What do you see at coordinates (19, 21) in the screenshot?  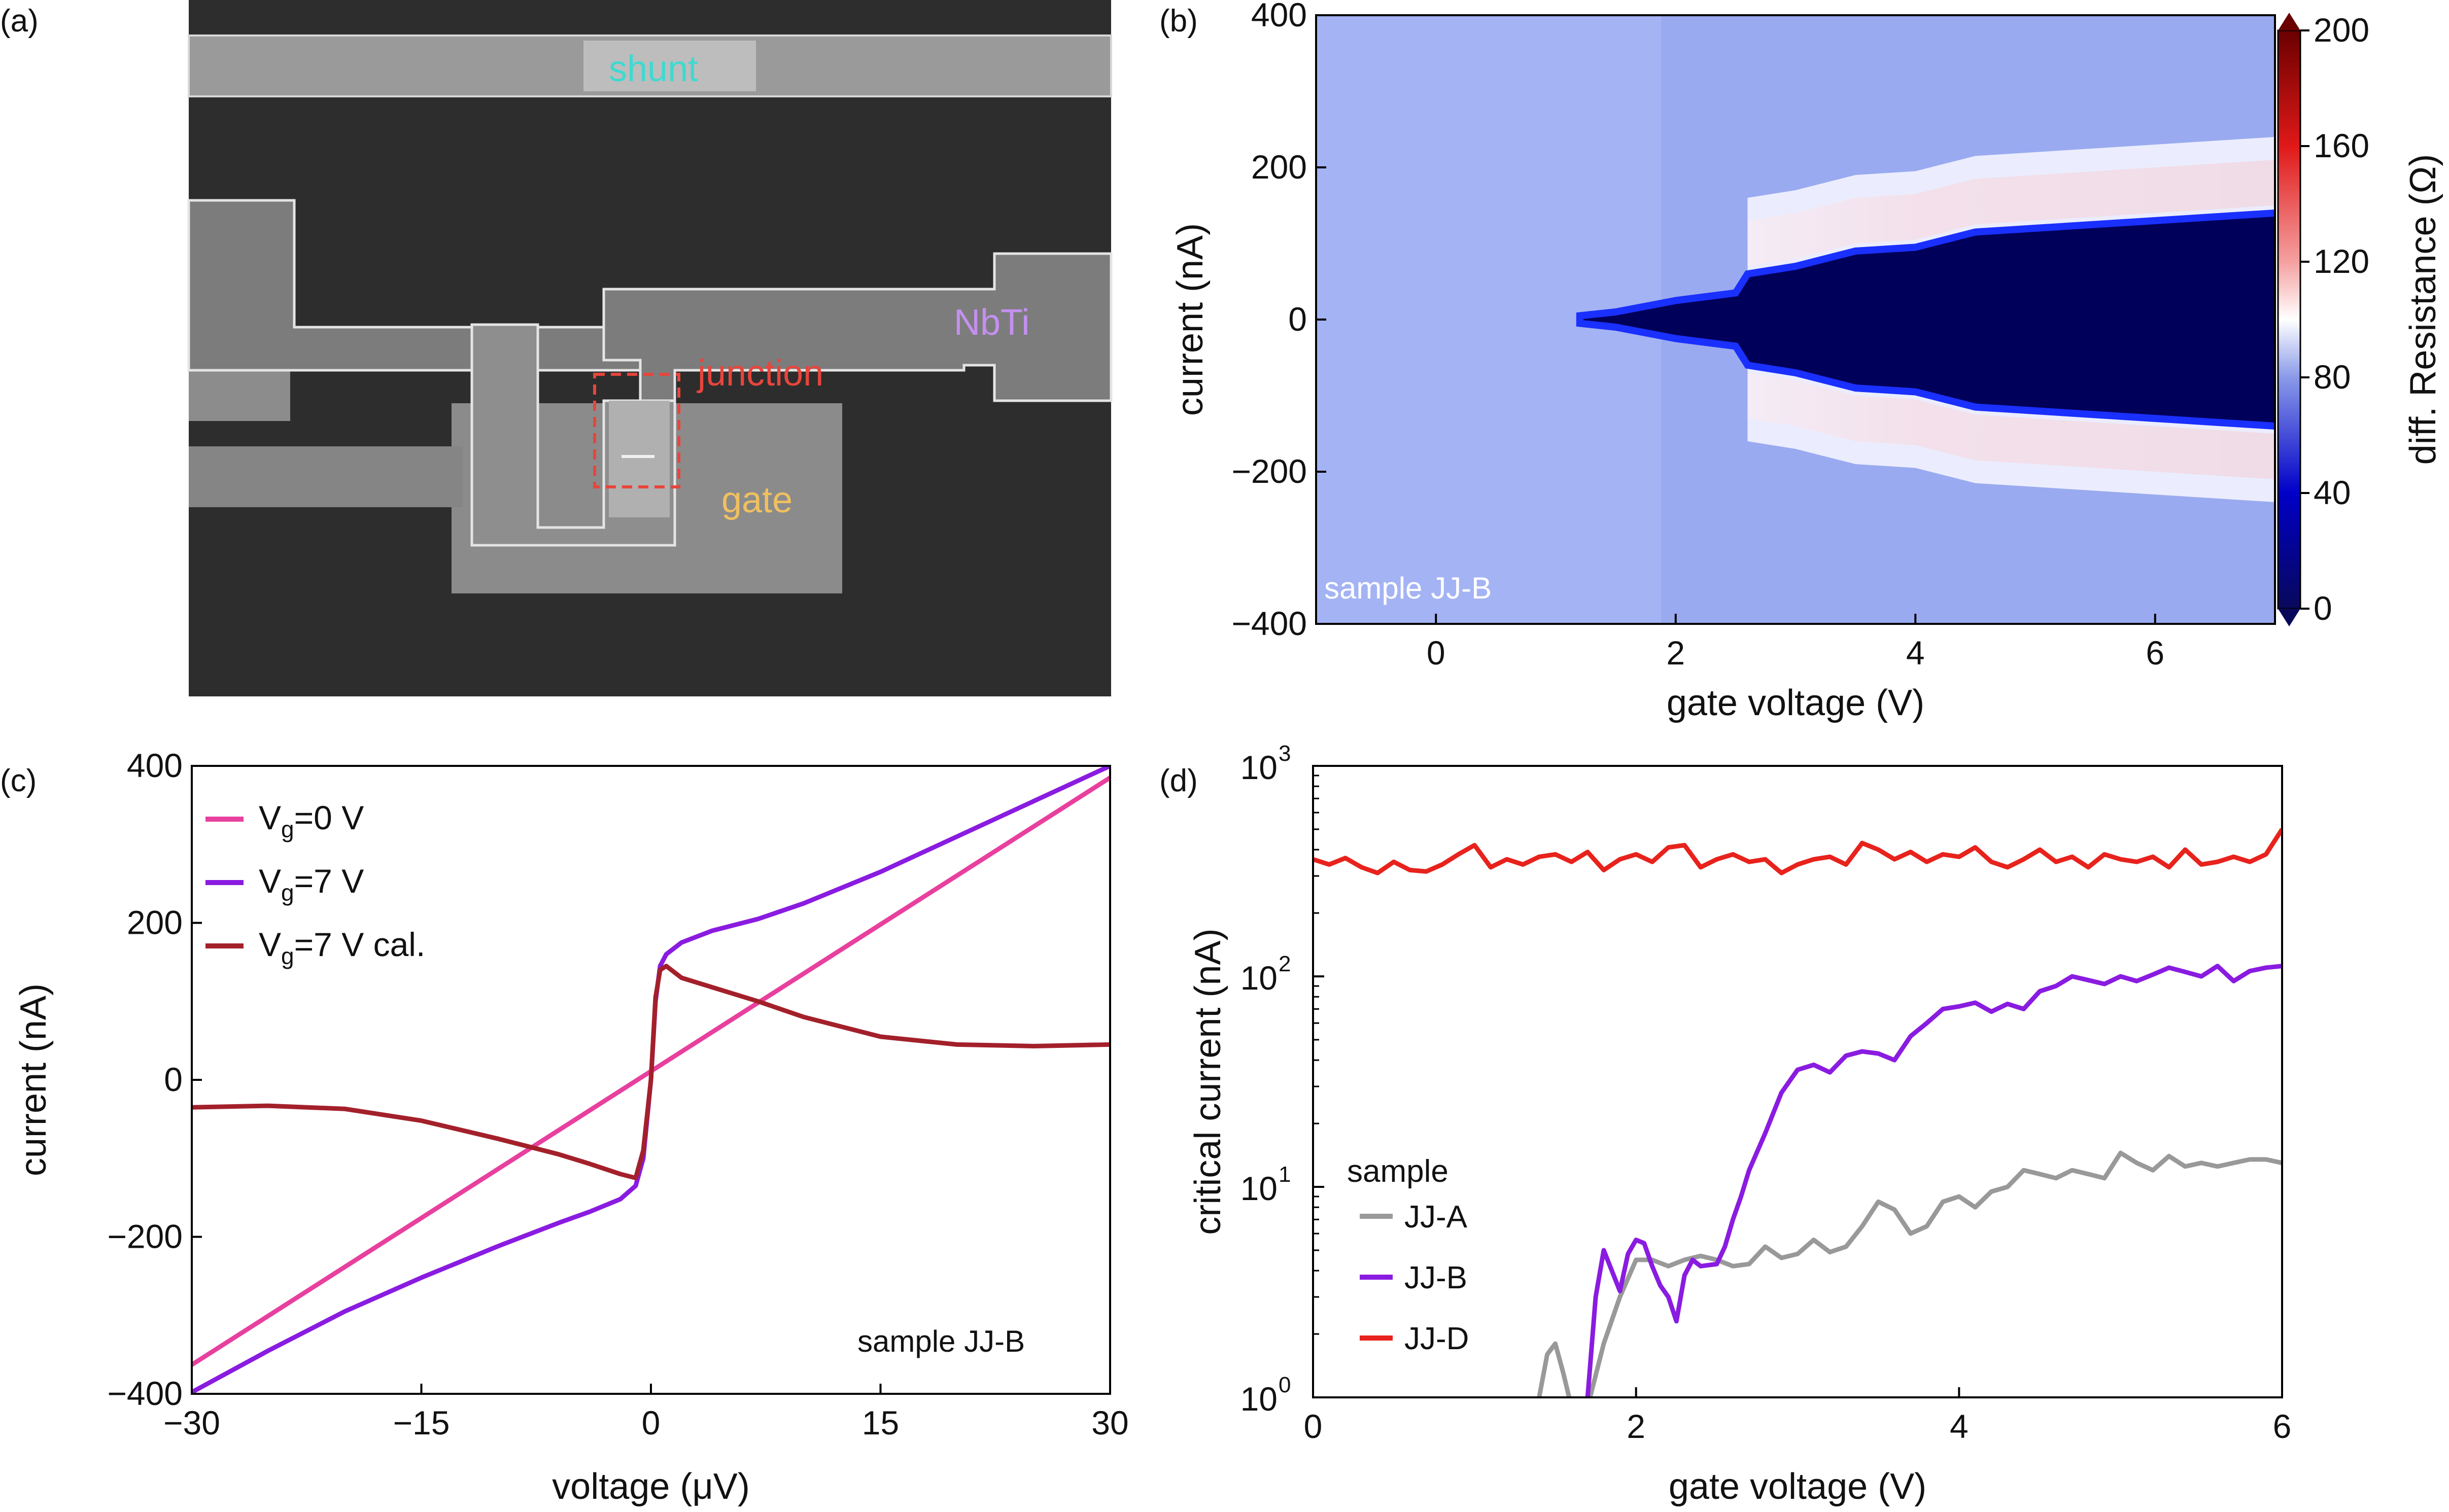 I see `panel-a-tag: (a)` at bounding box center [19, 21].